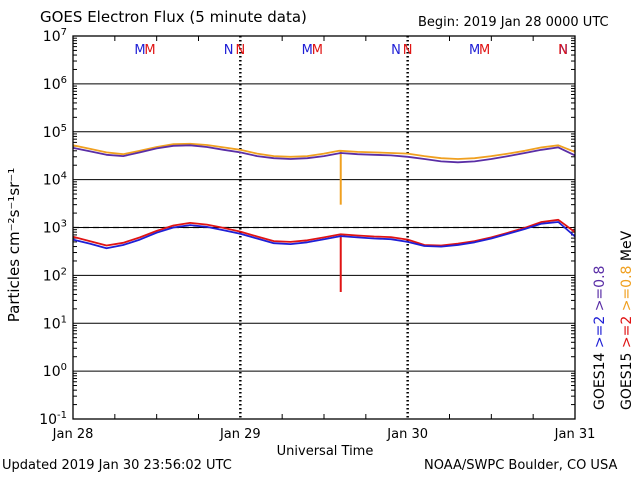  I want to click on marker-layer: MM N N MM N N MM NN, so click(351, 50).